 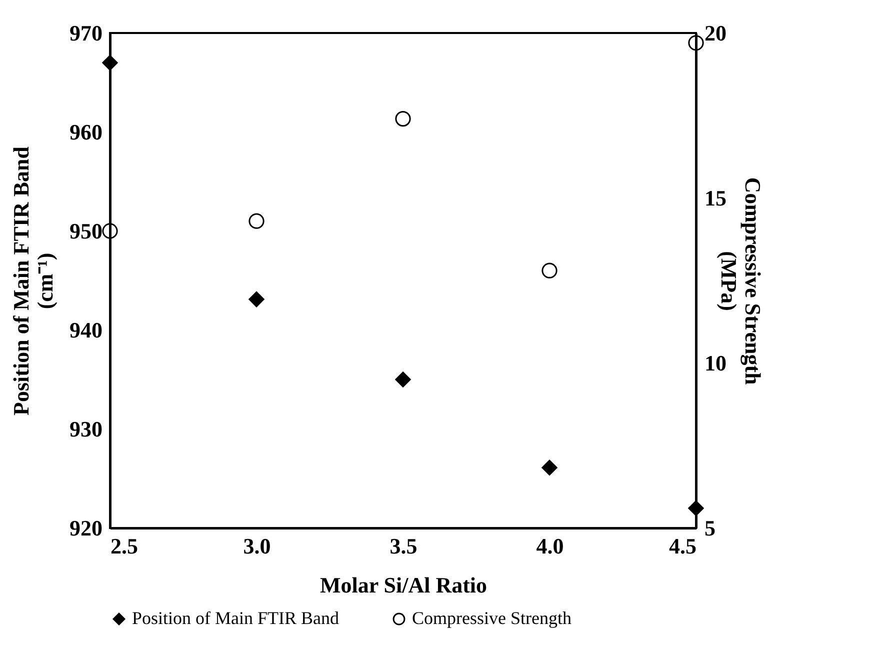 What do you see at coordinates (86, 429) in the screenshot?
I see `y-tick-label: 930` at bounding box center [86, 429].